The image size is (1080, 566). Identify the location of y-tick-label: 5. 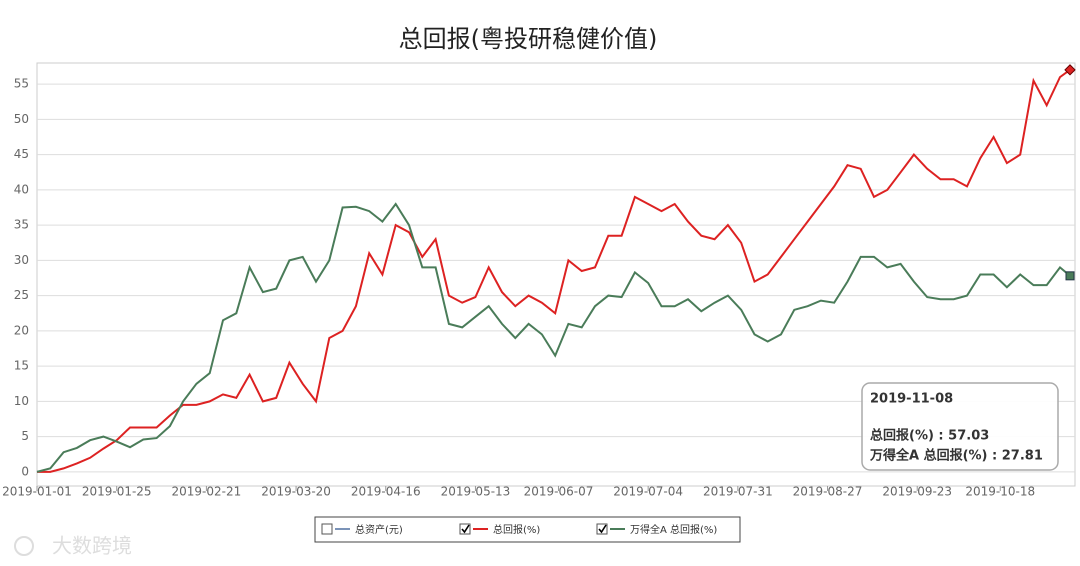
(25, 436).